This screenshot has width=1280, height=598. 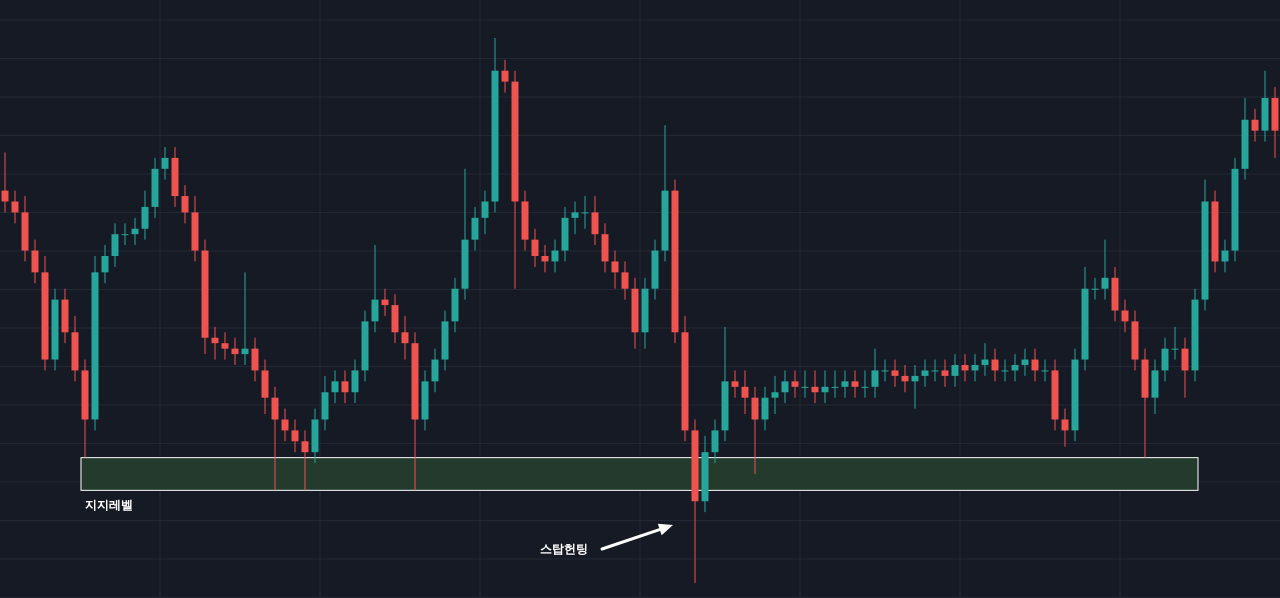 I want to click on annotation: 스탑헌팅, so click(x=564, y=549).